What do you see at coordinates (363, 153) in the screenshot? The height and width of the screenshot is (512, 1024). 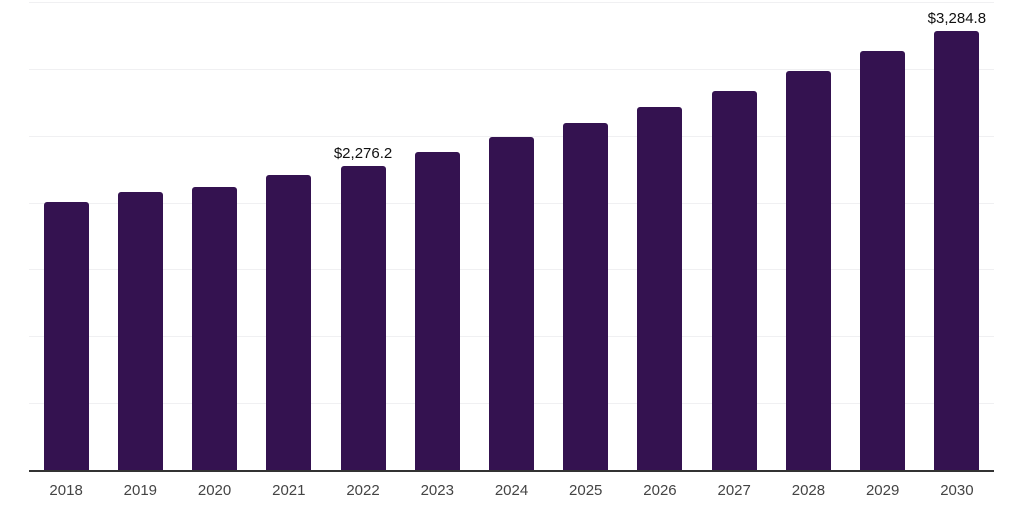 I see `data-label-2022: $2,276.2` at bounding box center [363, 153].